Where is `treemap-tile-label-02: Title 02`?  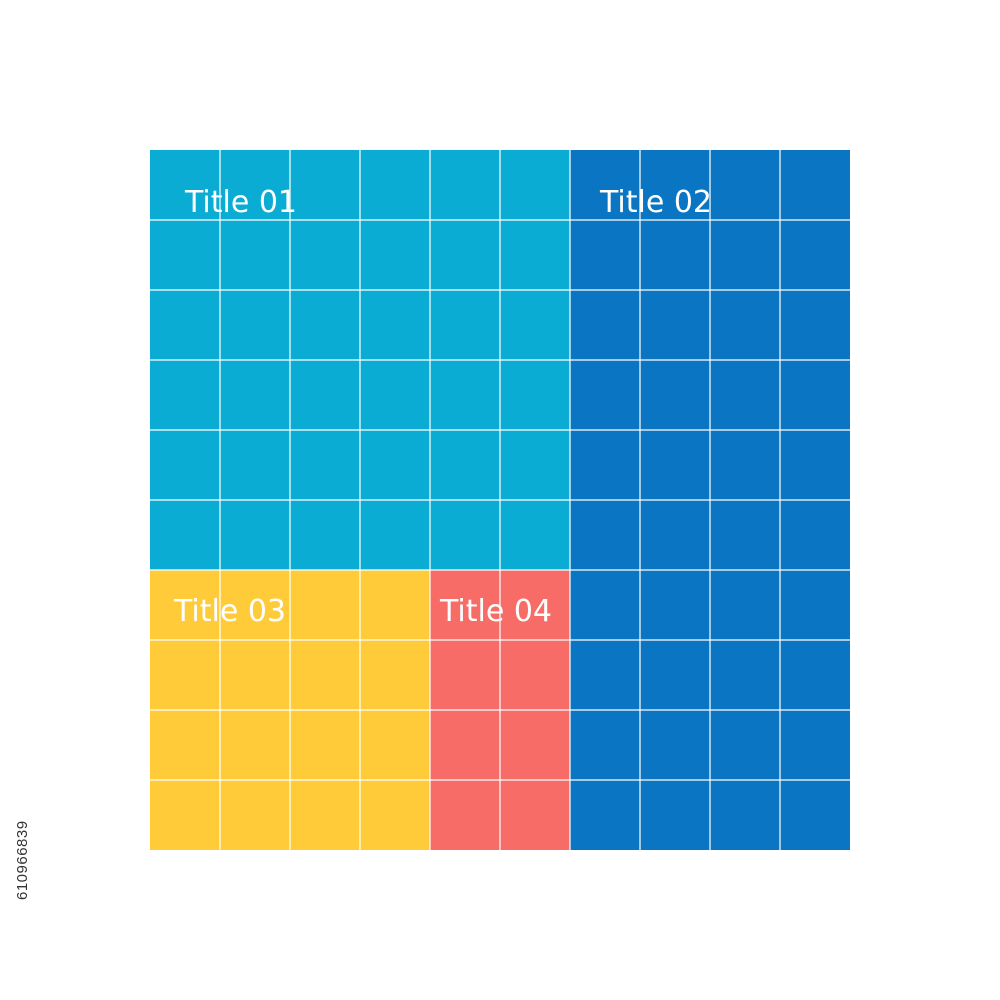
treemap-tile-label-02: Title 02 is located at coordinates (655, 202).